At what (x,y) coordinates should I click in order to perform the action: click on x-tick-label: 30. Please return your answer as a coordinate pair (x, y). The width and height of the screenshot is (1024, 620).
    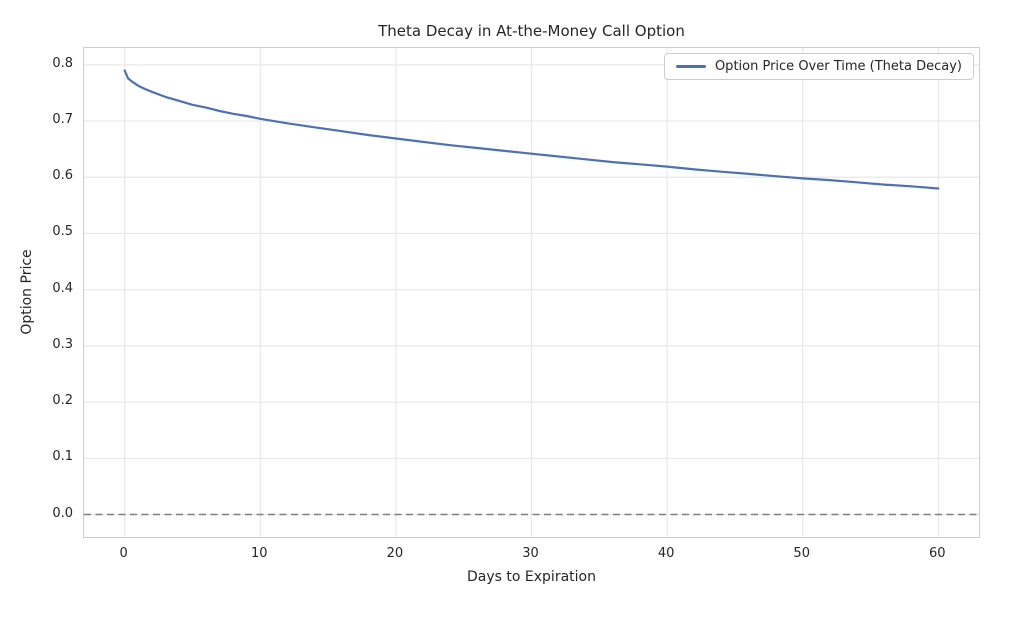
    Looking at the image, I should click on (530, 553).